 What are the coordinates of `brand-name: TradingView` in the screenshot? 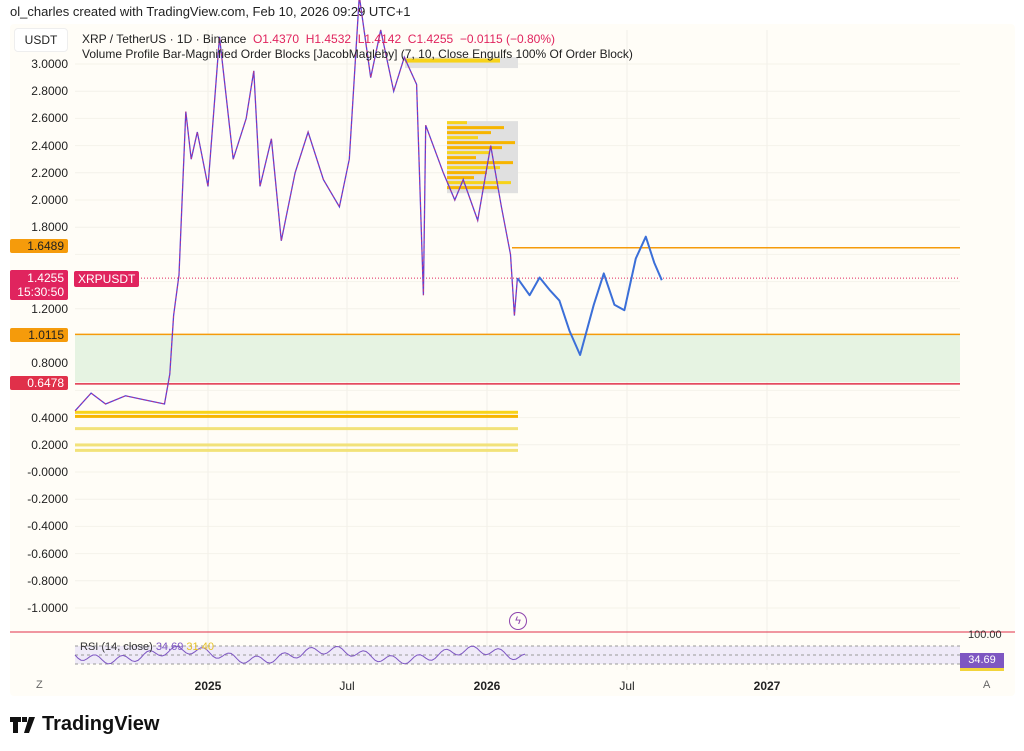 It's located at (101, 724).